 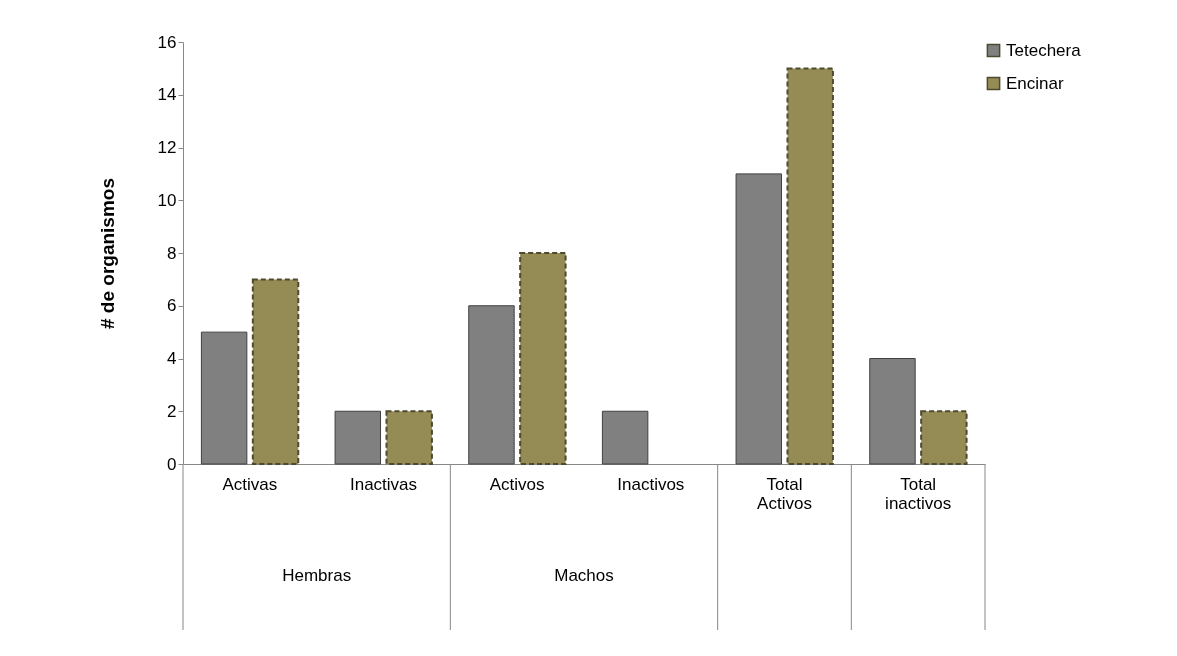 I want to click on y-tick-label: 0, so click(x=172, y=464).